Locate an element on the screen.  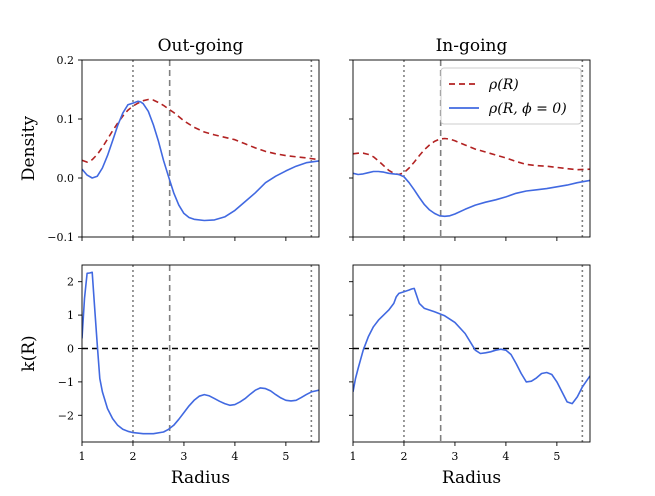
y-axis-label: Density is located at coordinates (29, 148).